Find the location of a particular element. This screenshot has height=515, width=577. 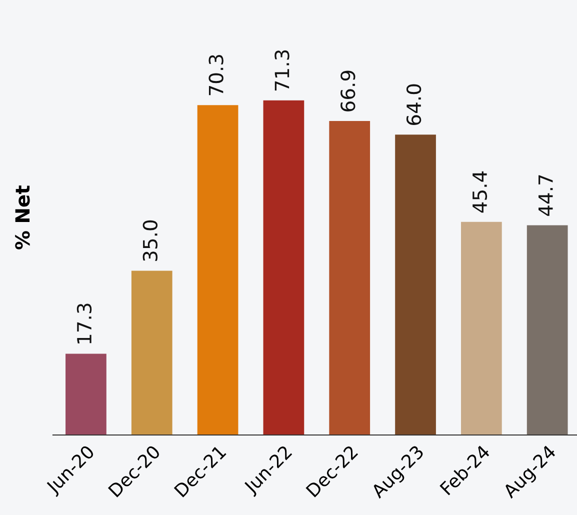

data-label: 35.0 is located at coordinates (150, 240).